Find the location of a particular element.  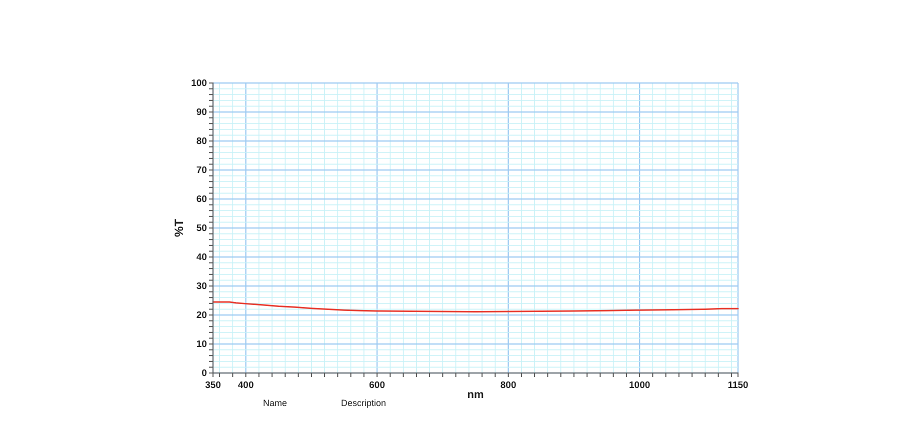

y-tick-label: 30 is located at coordinates (201, 286).